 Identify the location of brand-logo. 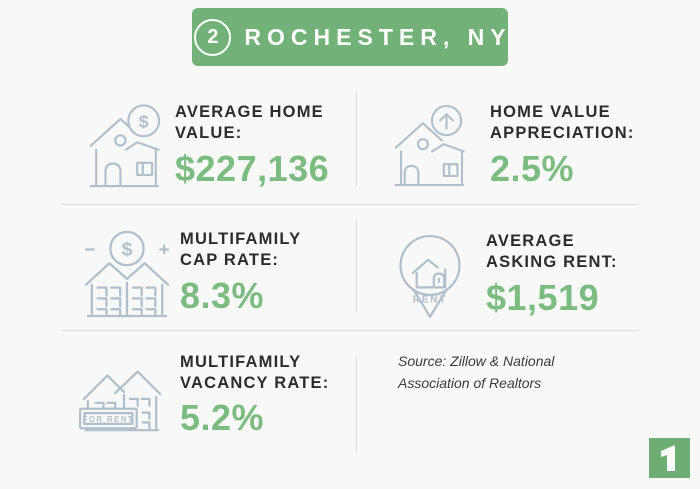
(669, 458).